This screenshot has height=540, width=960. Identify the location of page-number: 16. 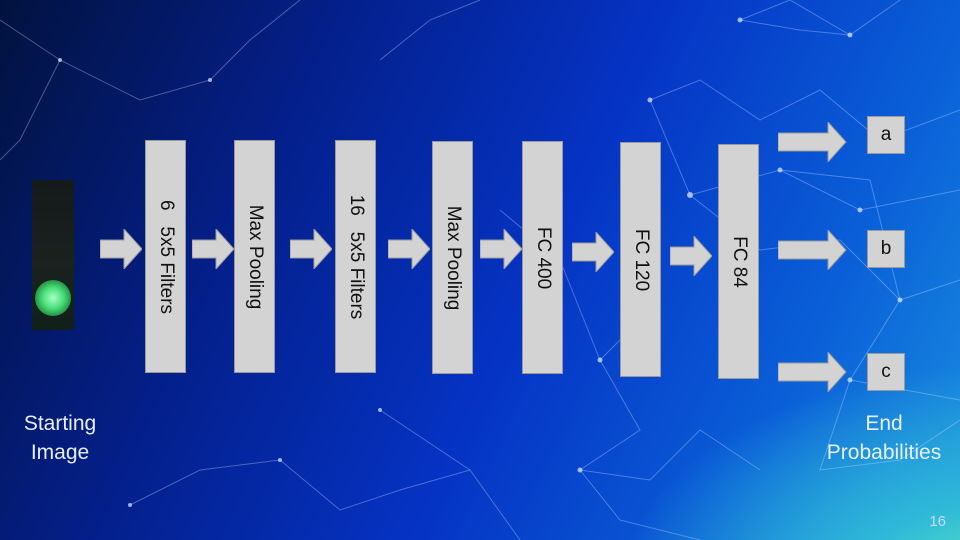
(937, 521).